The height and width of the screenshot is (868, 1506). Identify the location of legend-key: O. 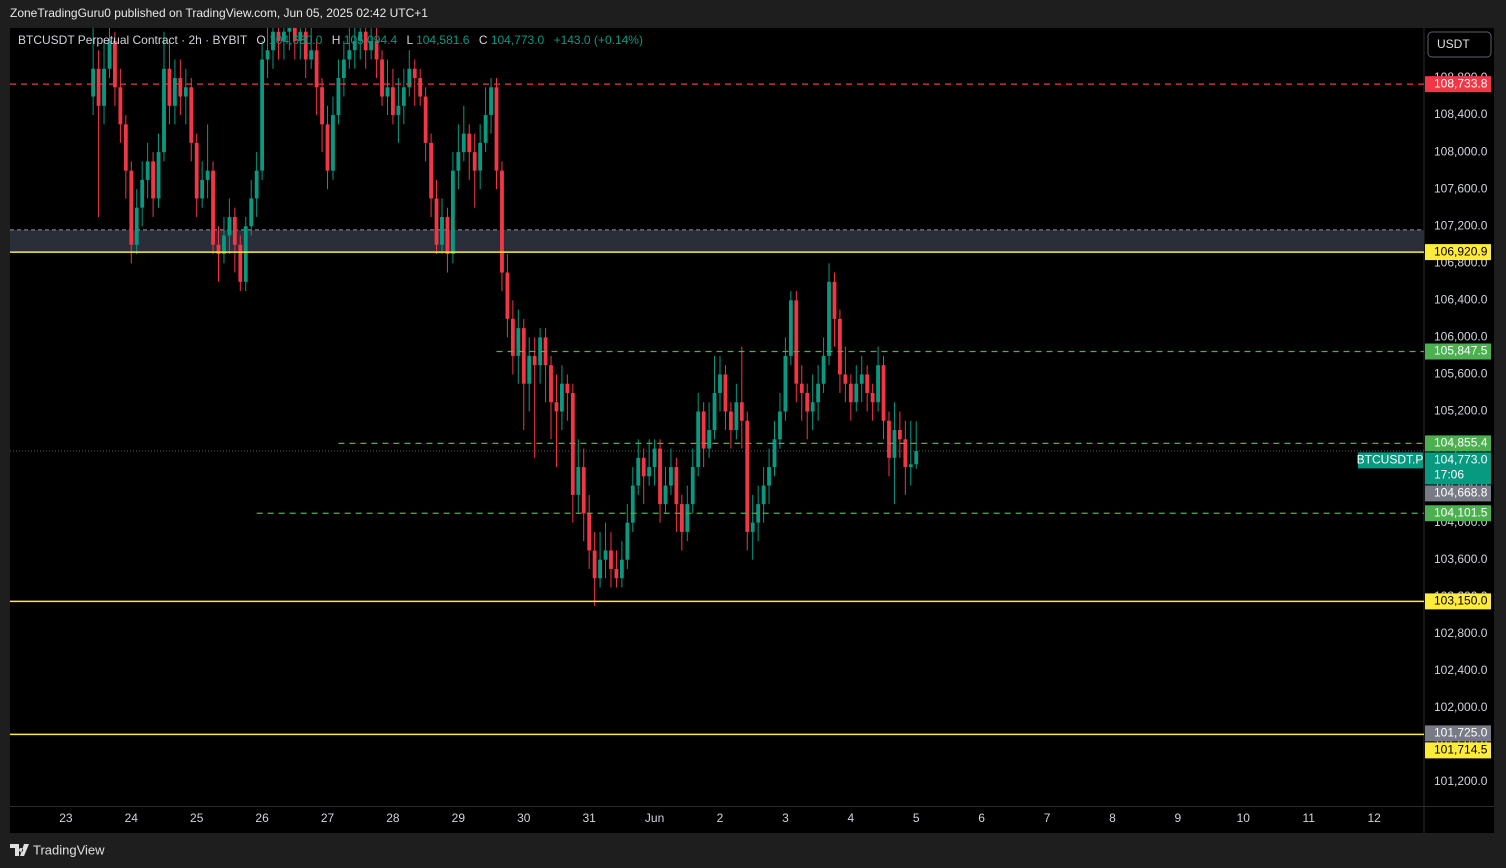
(260, 40).